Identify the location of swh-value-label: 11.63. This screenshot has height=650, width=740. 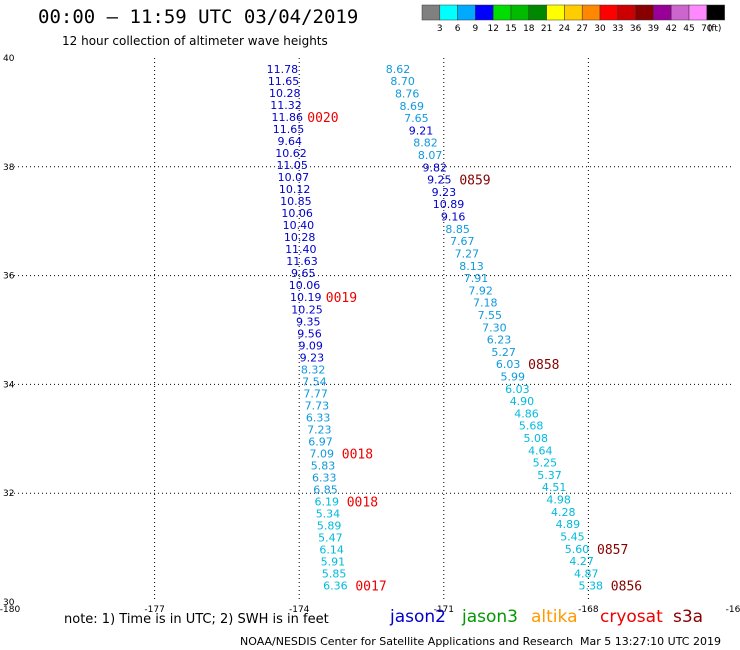
(302, 261).